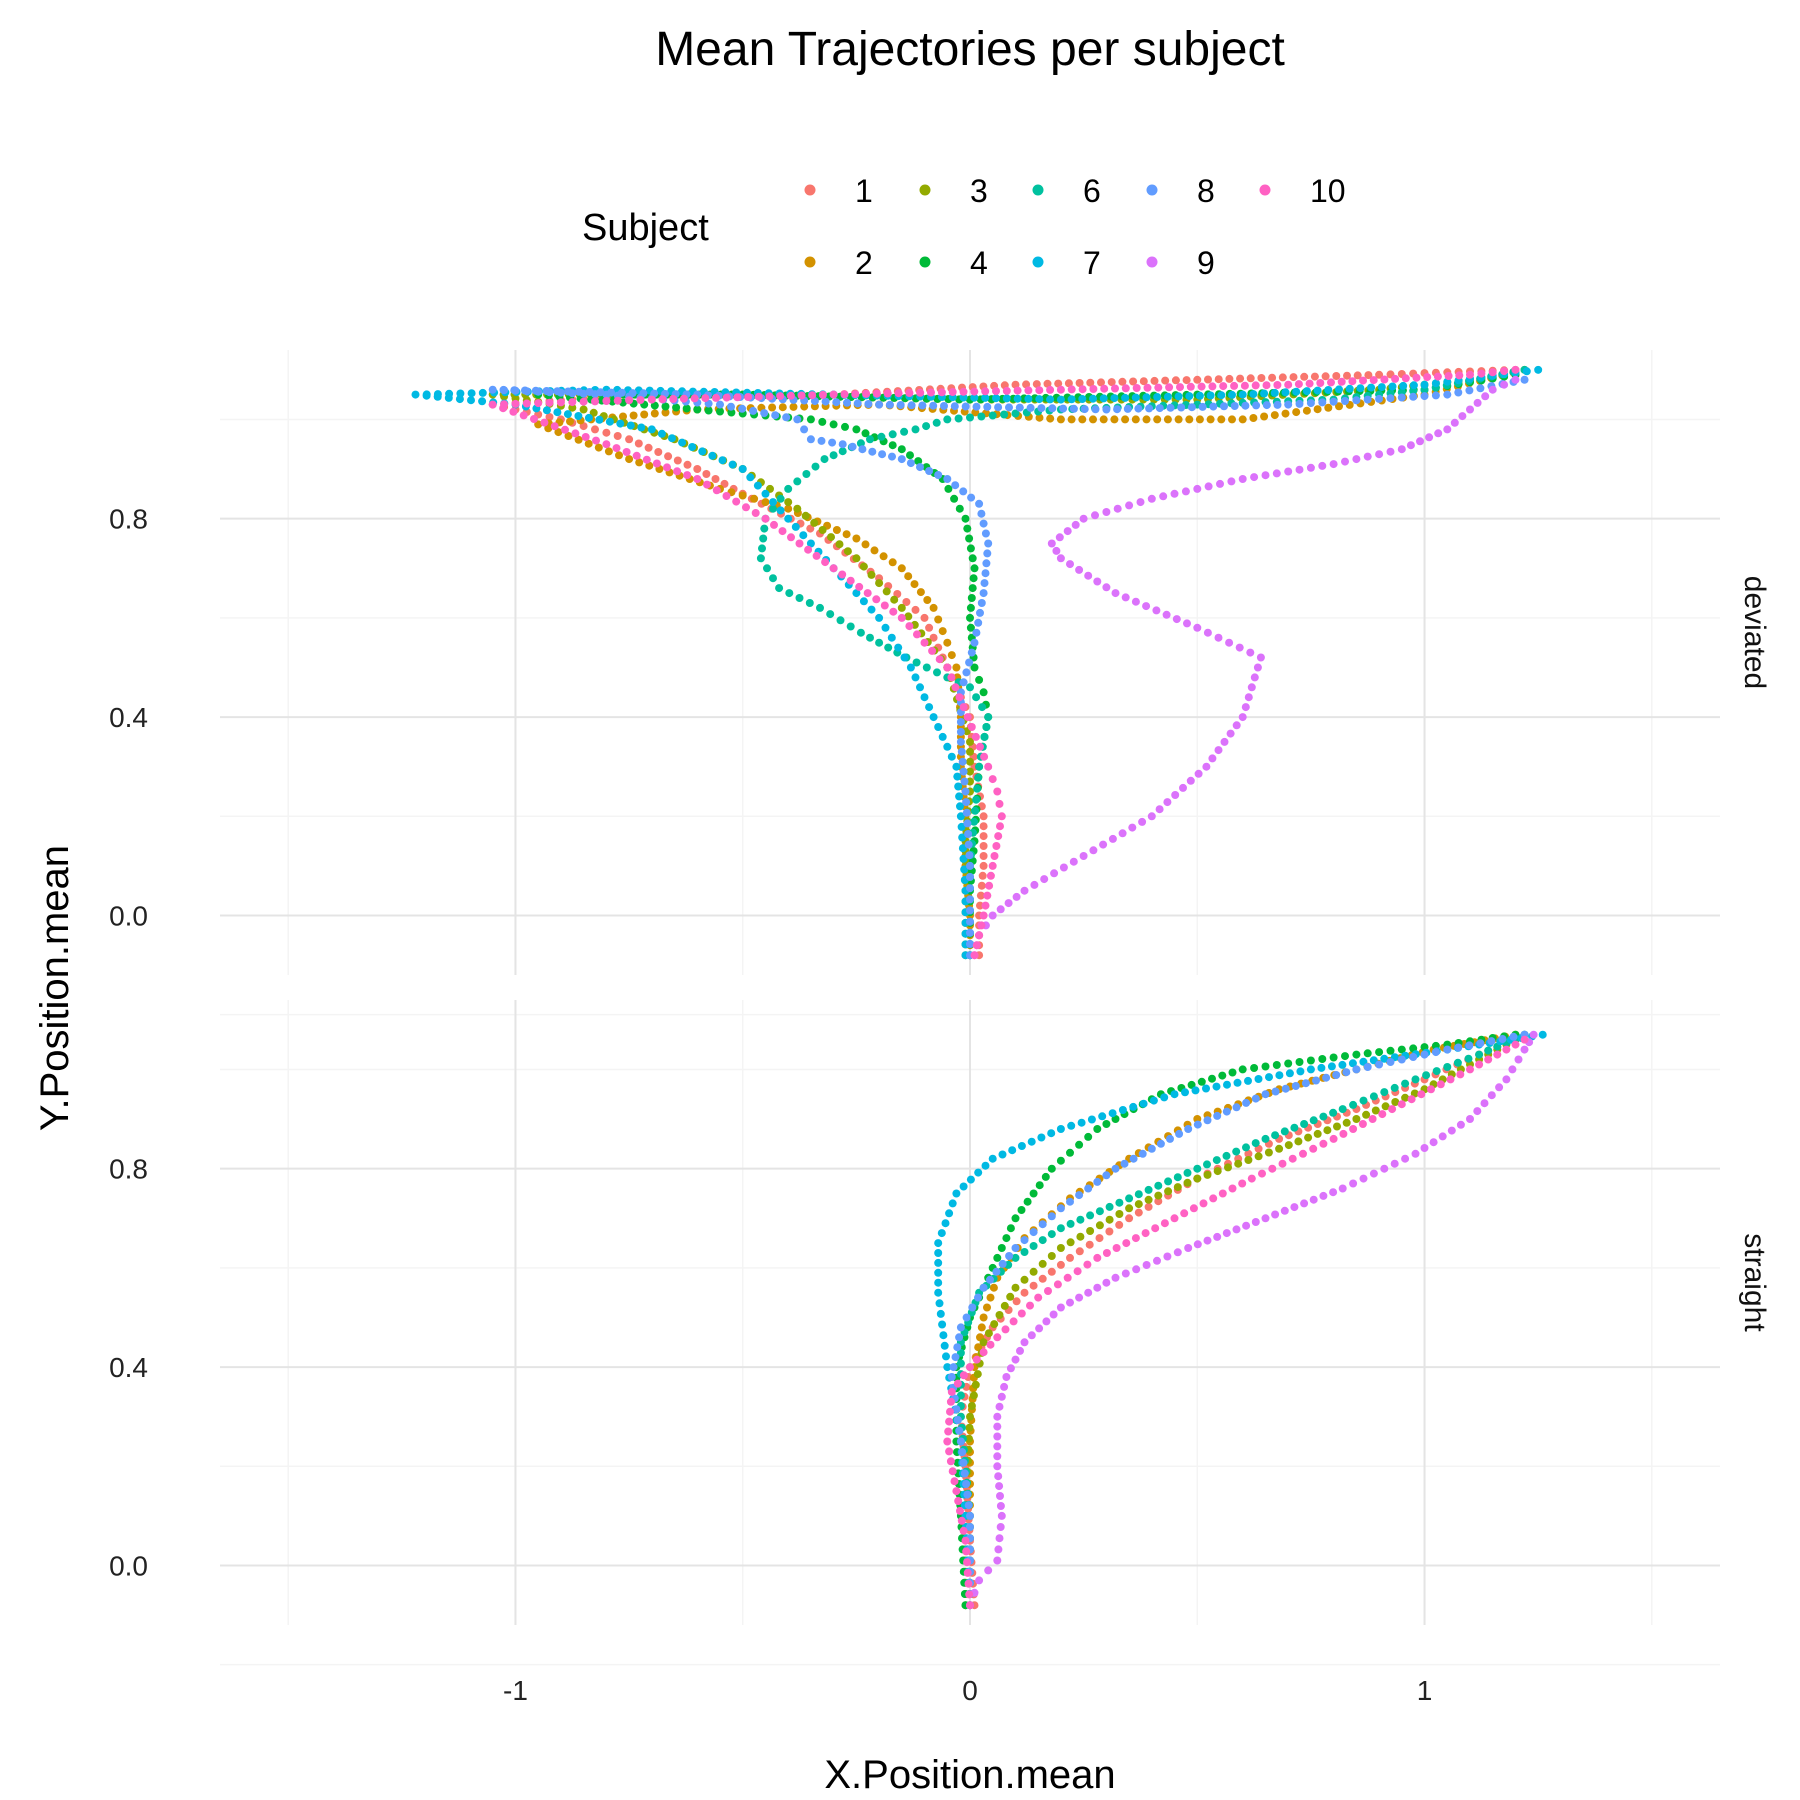  I want to click on legend-label-4: 4, so click(979, 263).